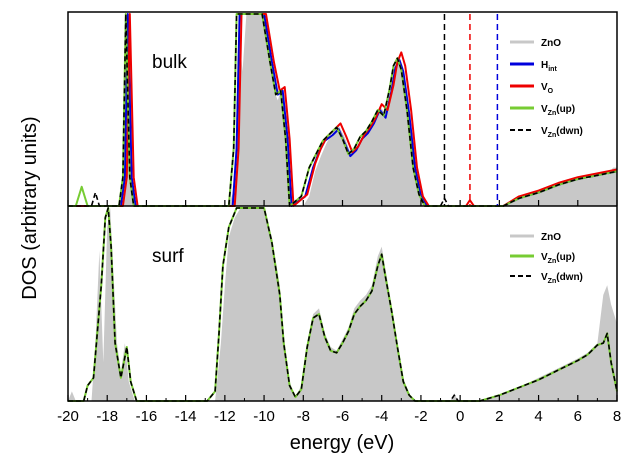 The width and height of the screenshot is (625, 456). What do you see at coordinates (342, 416) in the screenshot?
I see `x-tick-label: -6` at bounding box center [342, 416].